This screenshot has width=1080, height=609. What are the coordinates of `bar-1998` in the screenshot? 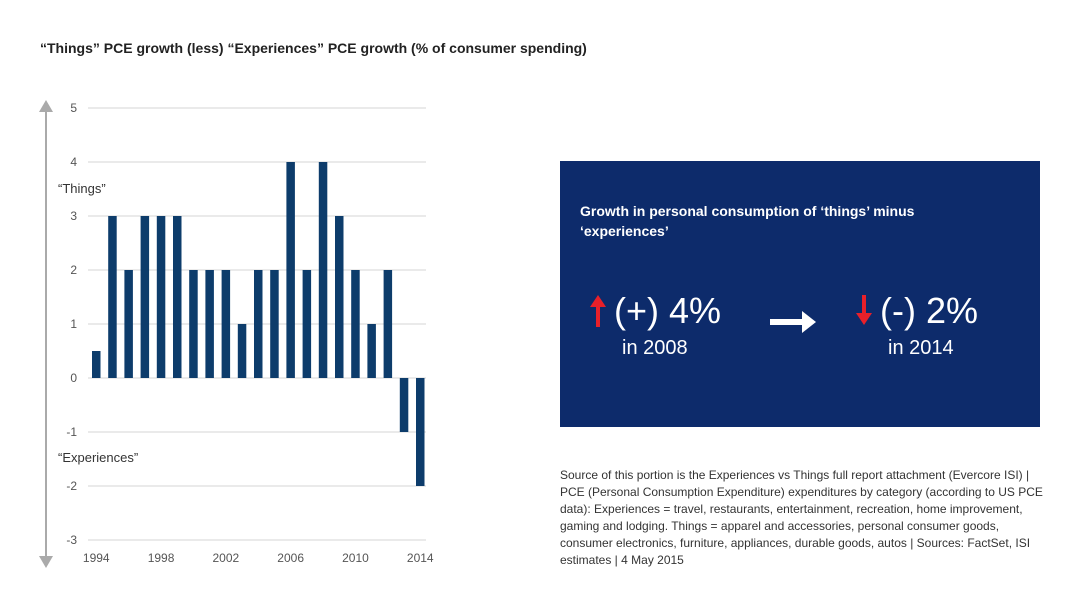 It's located at (161, 297).